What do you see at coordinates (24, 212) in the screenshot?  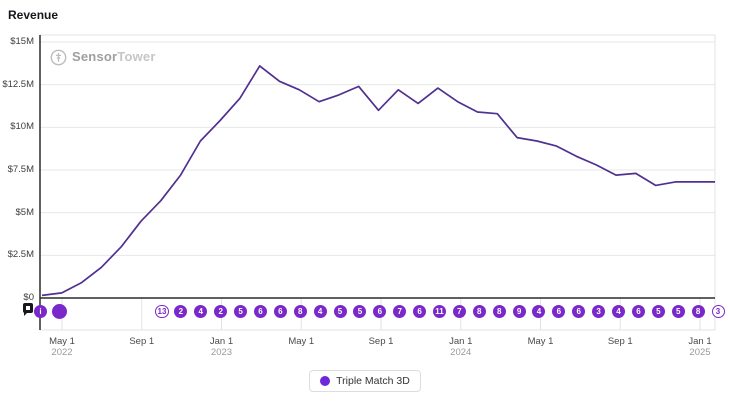 I see `y-tick-label: $5M` at bounding box center [24, 212].